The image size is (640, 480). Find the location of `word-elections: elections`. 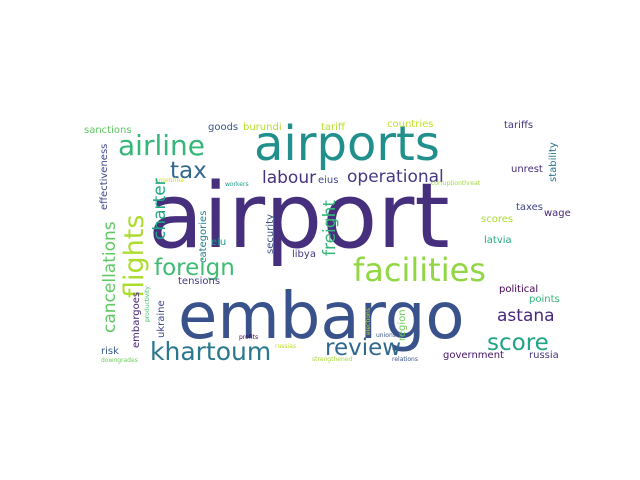

word-elections: elections is located at coordinates (368, 321).